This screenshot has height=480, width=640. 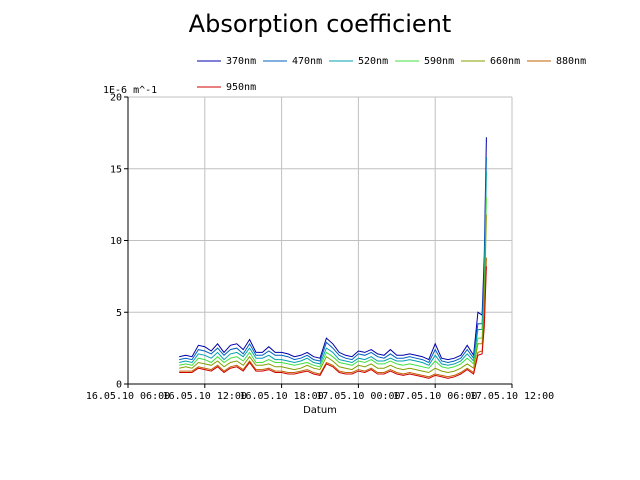 I want to click on series-line-880nm, so click(x=333, y=317).